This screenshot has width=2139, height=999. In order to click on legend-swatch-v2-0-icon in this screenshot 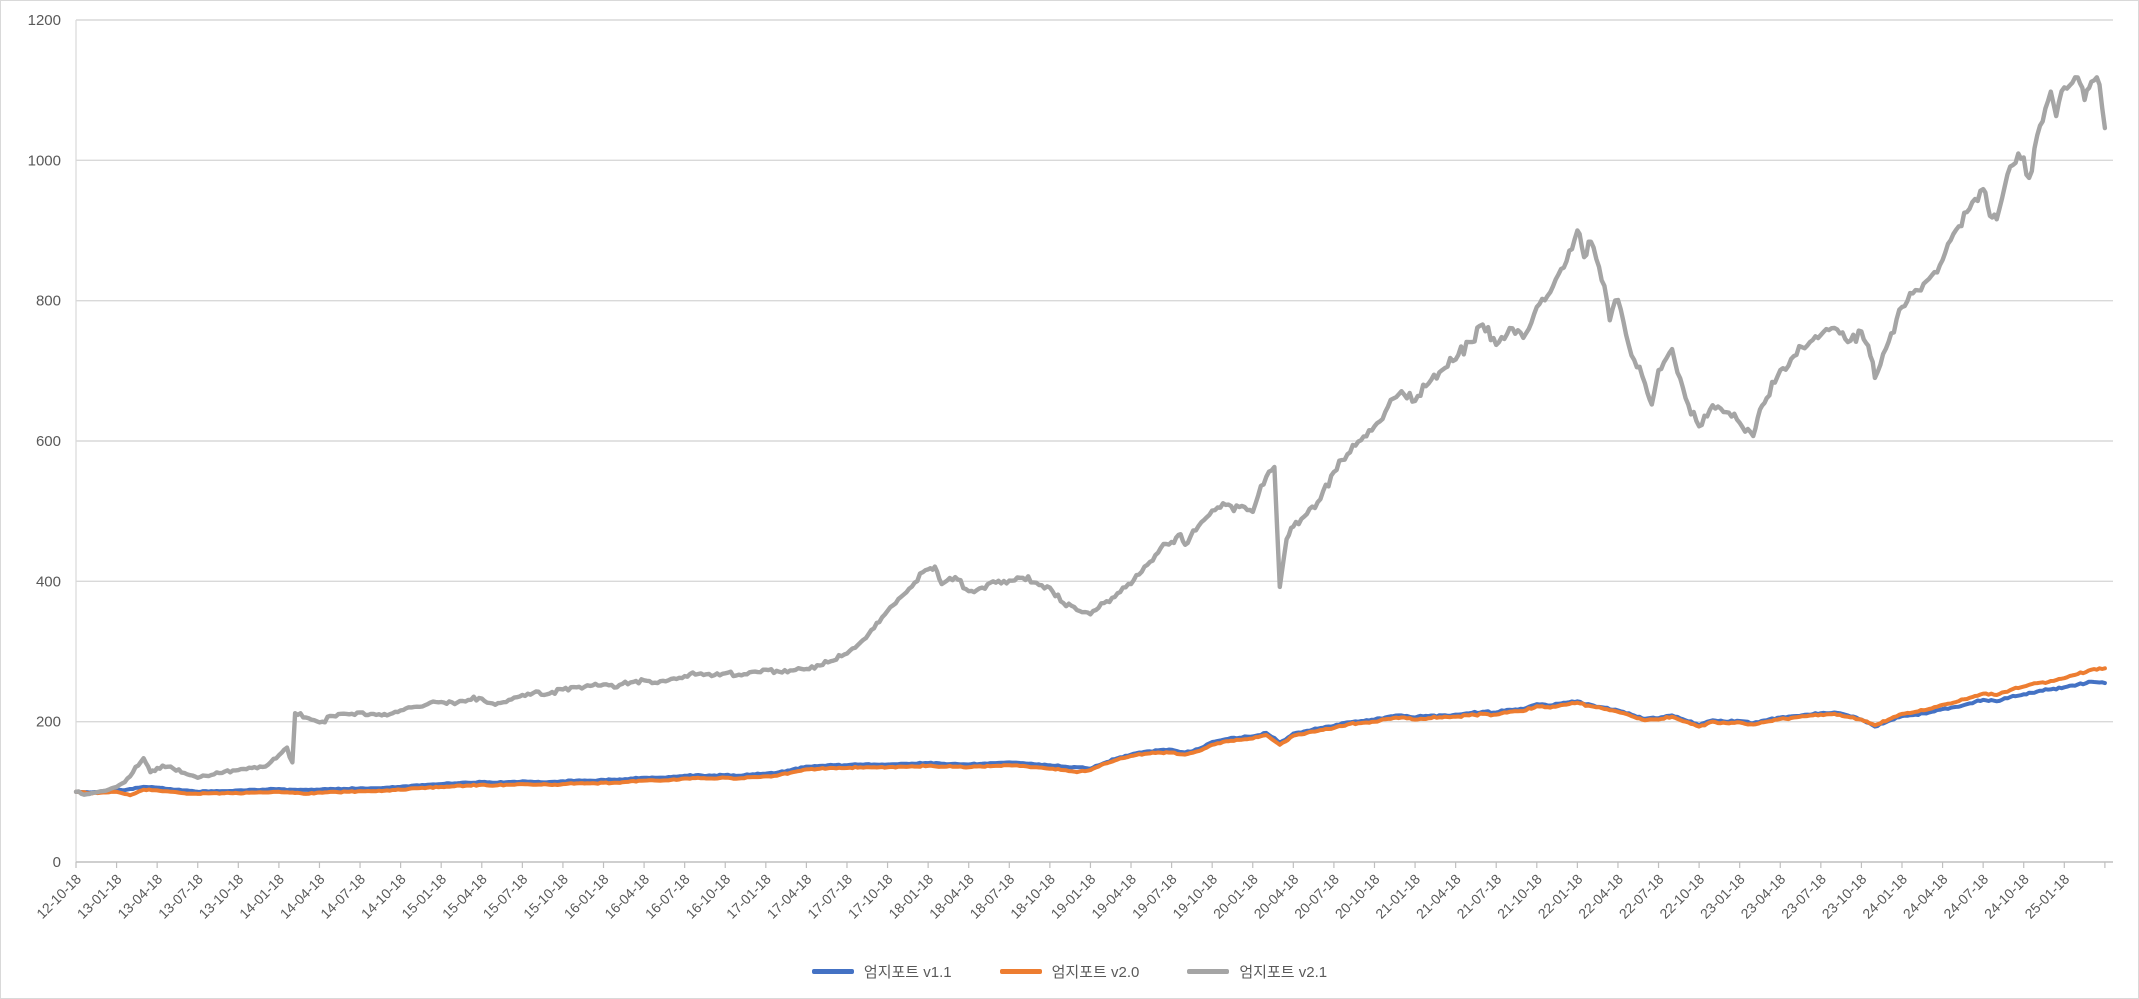, I will do `click(1020, 971)`.